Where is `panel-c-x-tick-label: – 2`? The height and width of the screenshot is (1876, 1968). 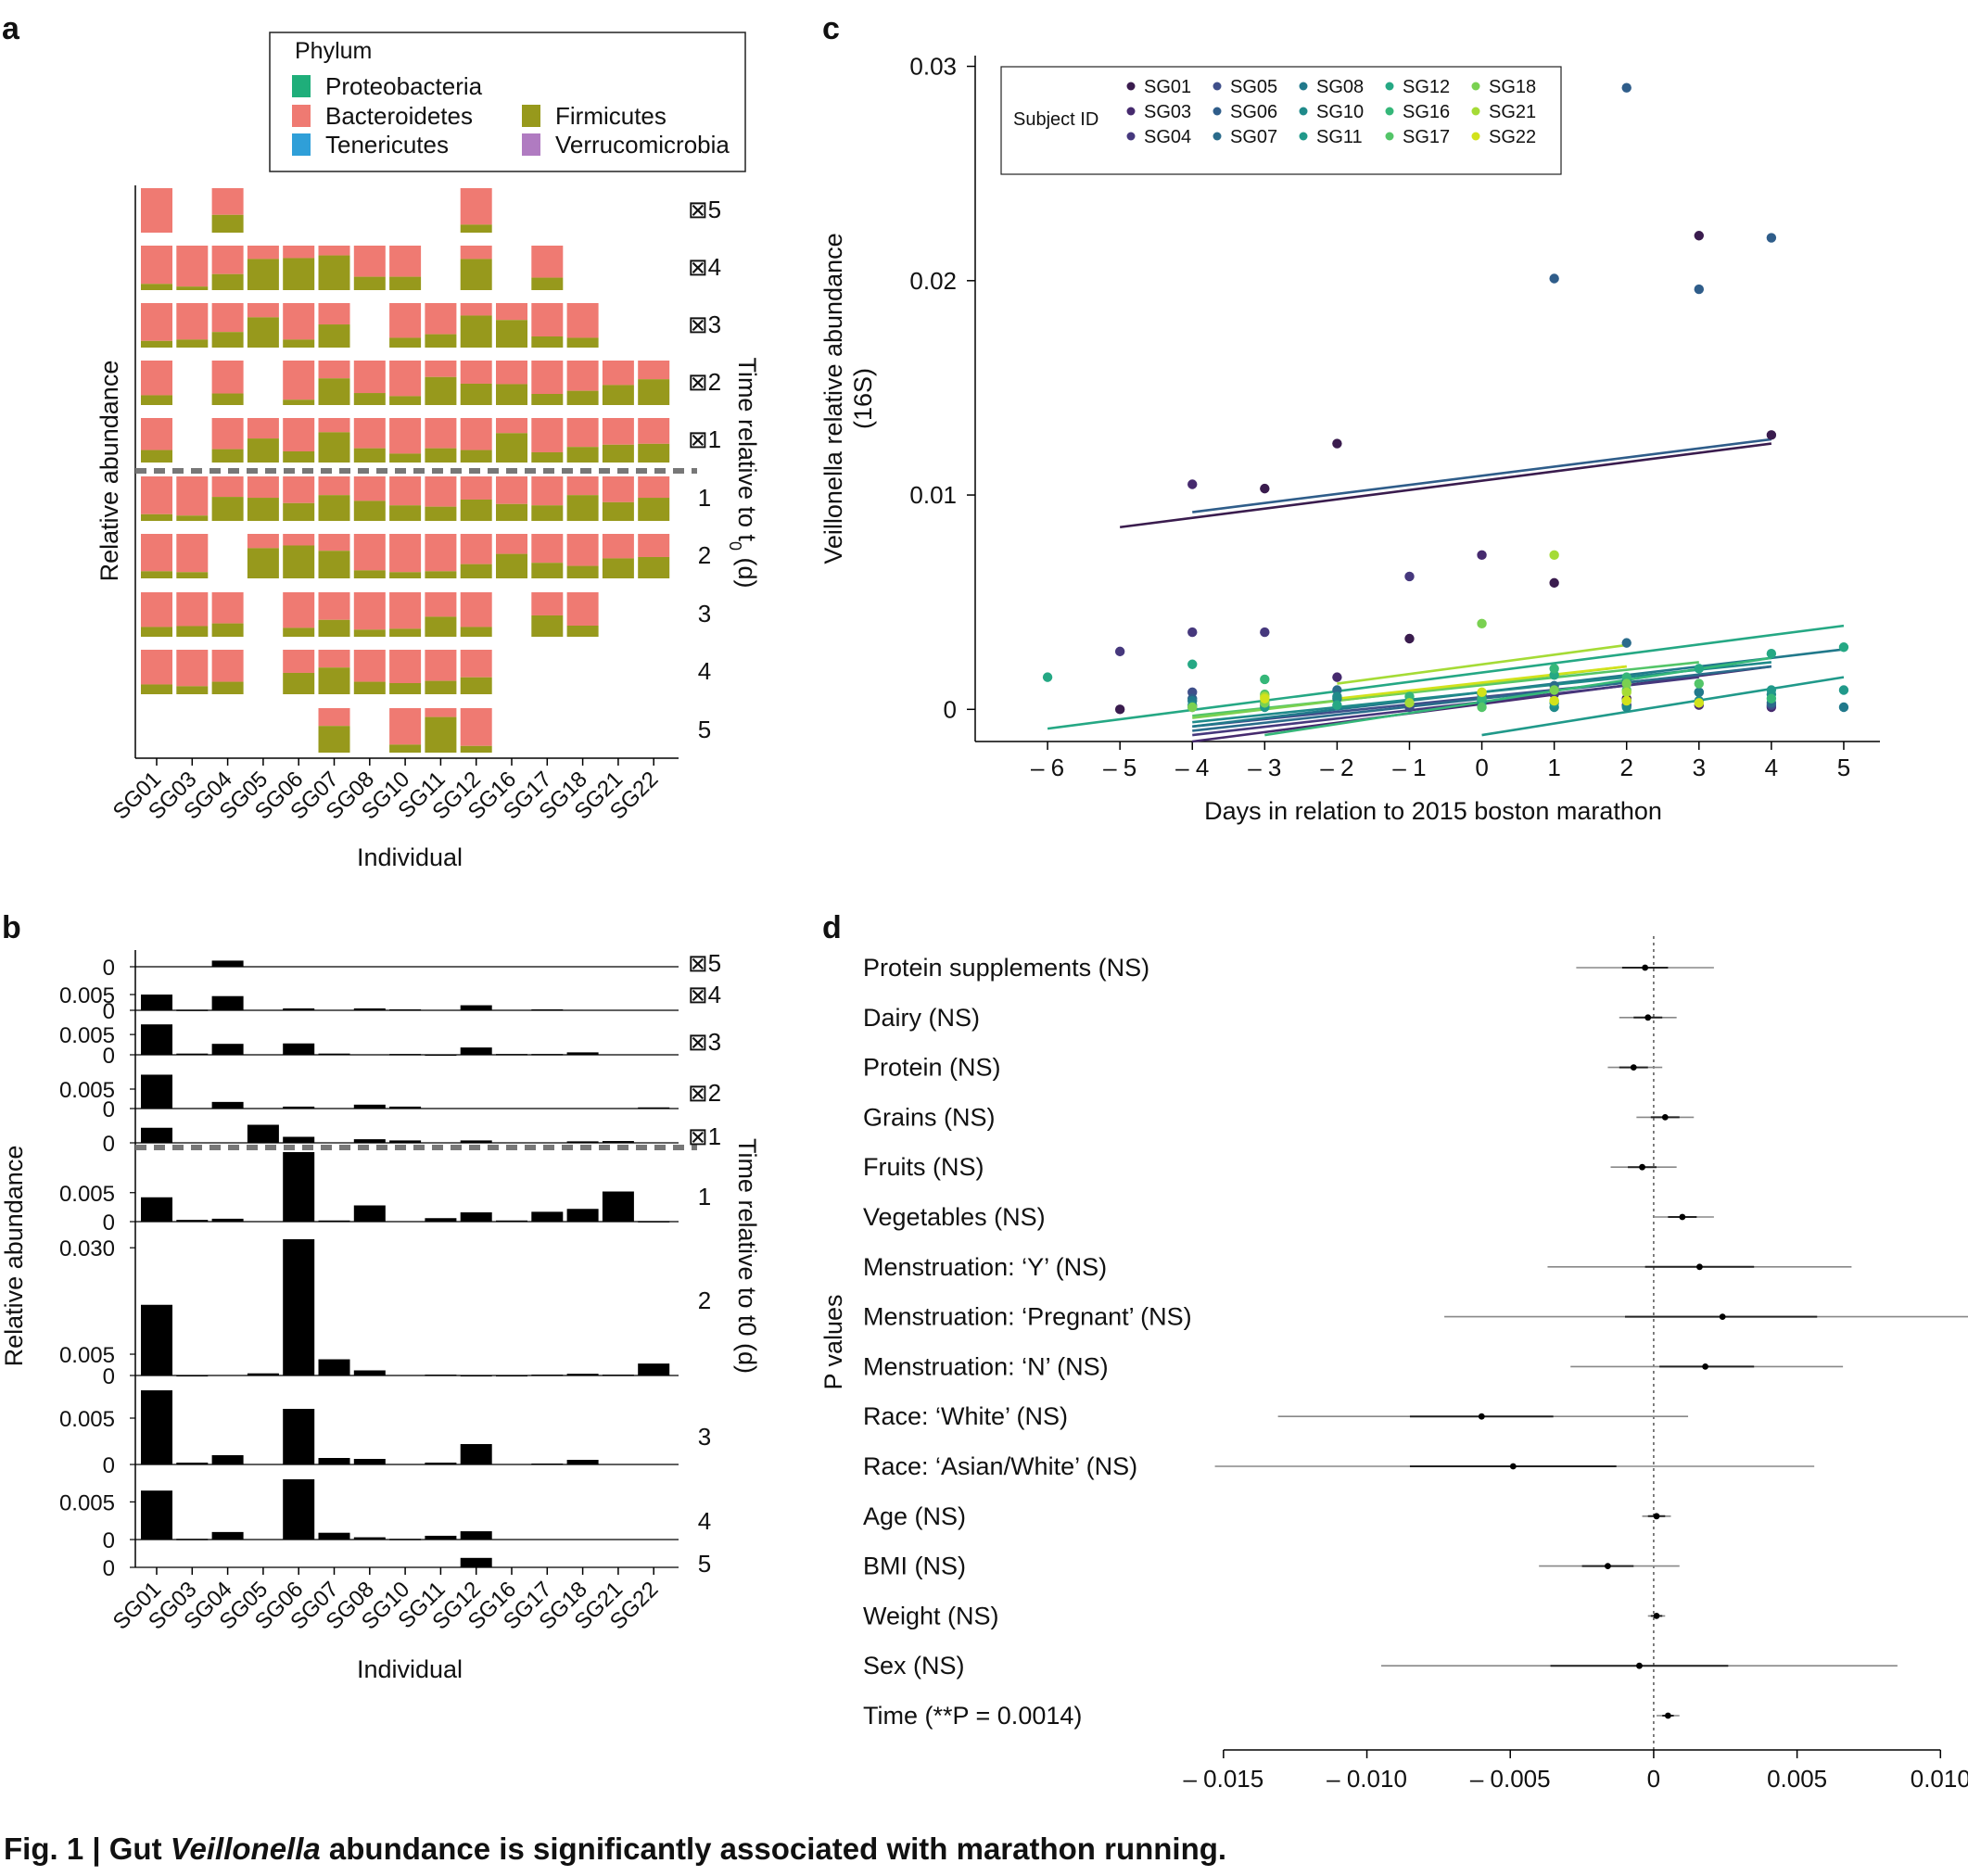 panel-c-x-tick-label: – 2 is located at coordinates (1336, 768).